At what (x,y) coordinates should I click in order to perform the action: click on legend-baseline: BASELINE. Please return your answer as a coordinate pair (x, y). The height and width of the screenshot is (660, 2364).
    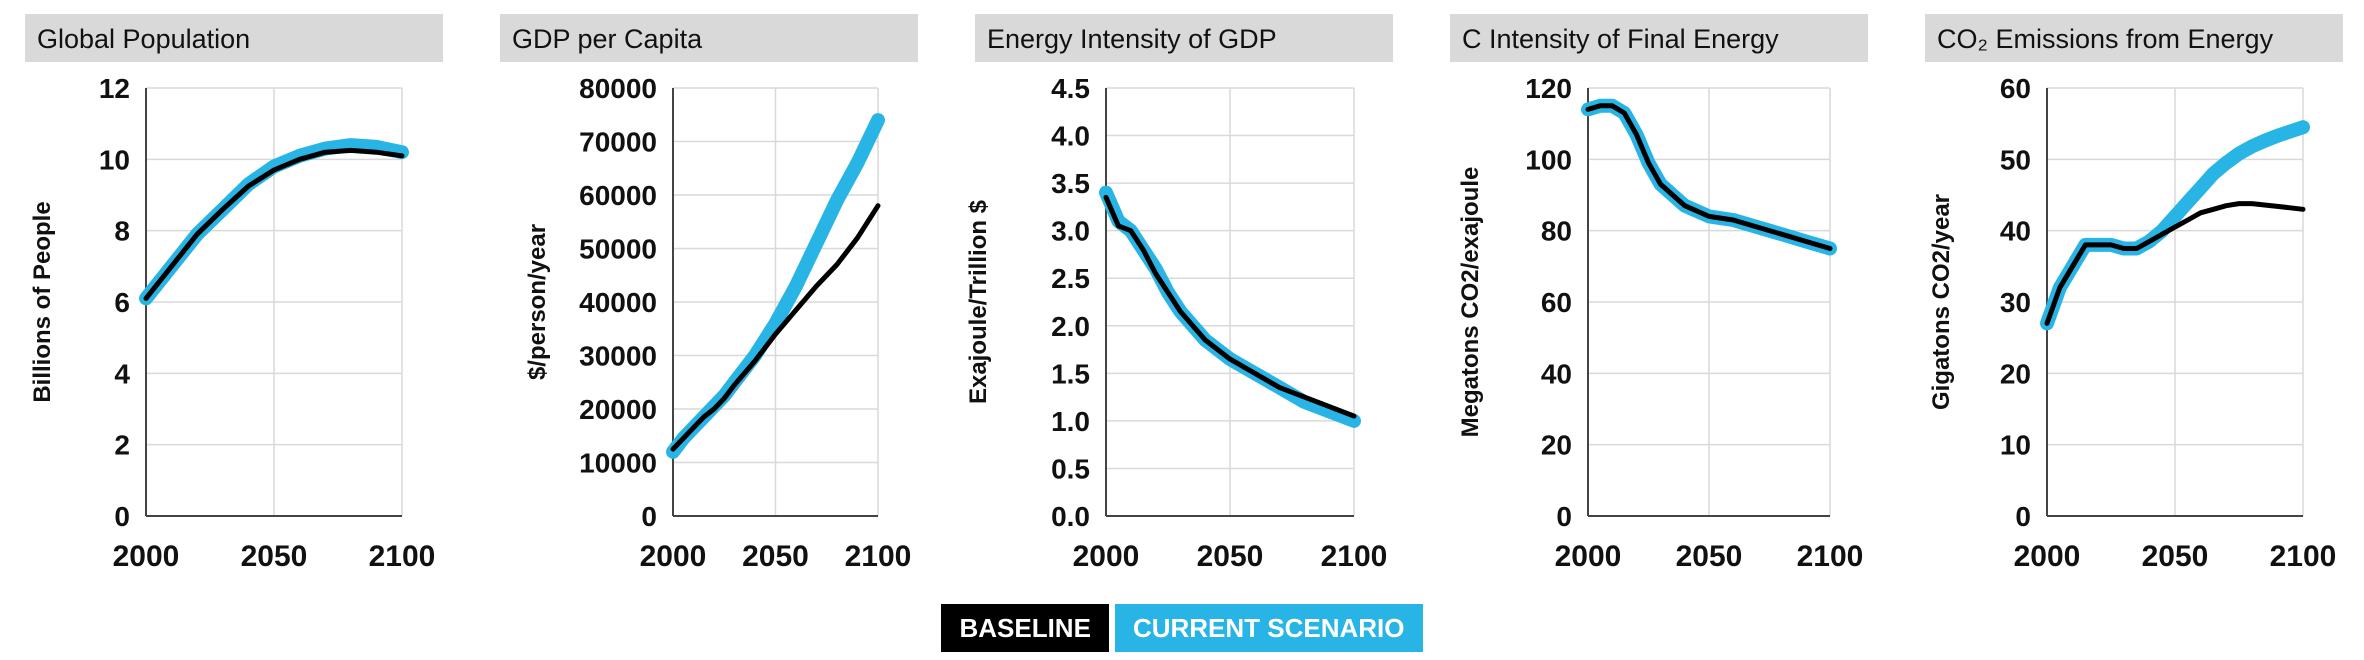
    Looking at the image, I should click on (1025, 628).